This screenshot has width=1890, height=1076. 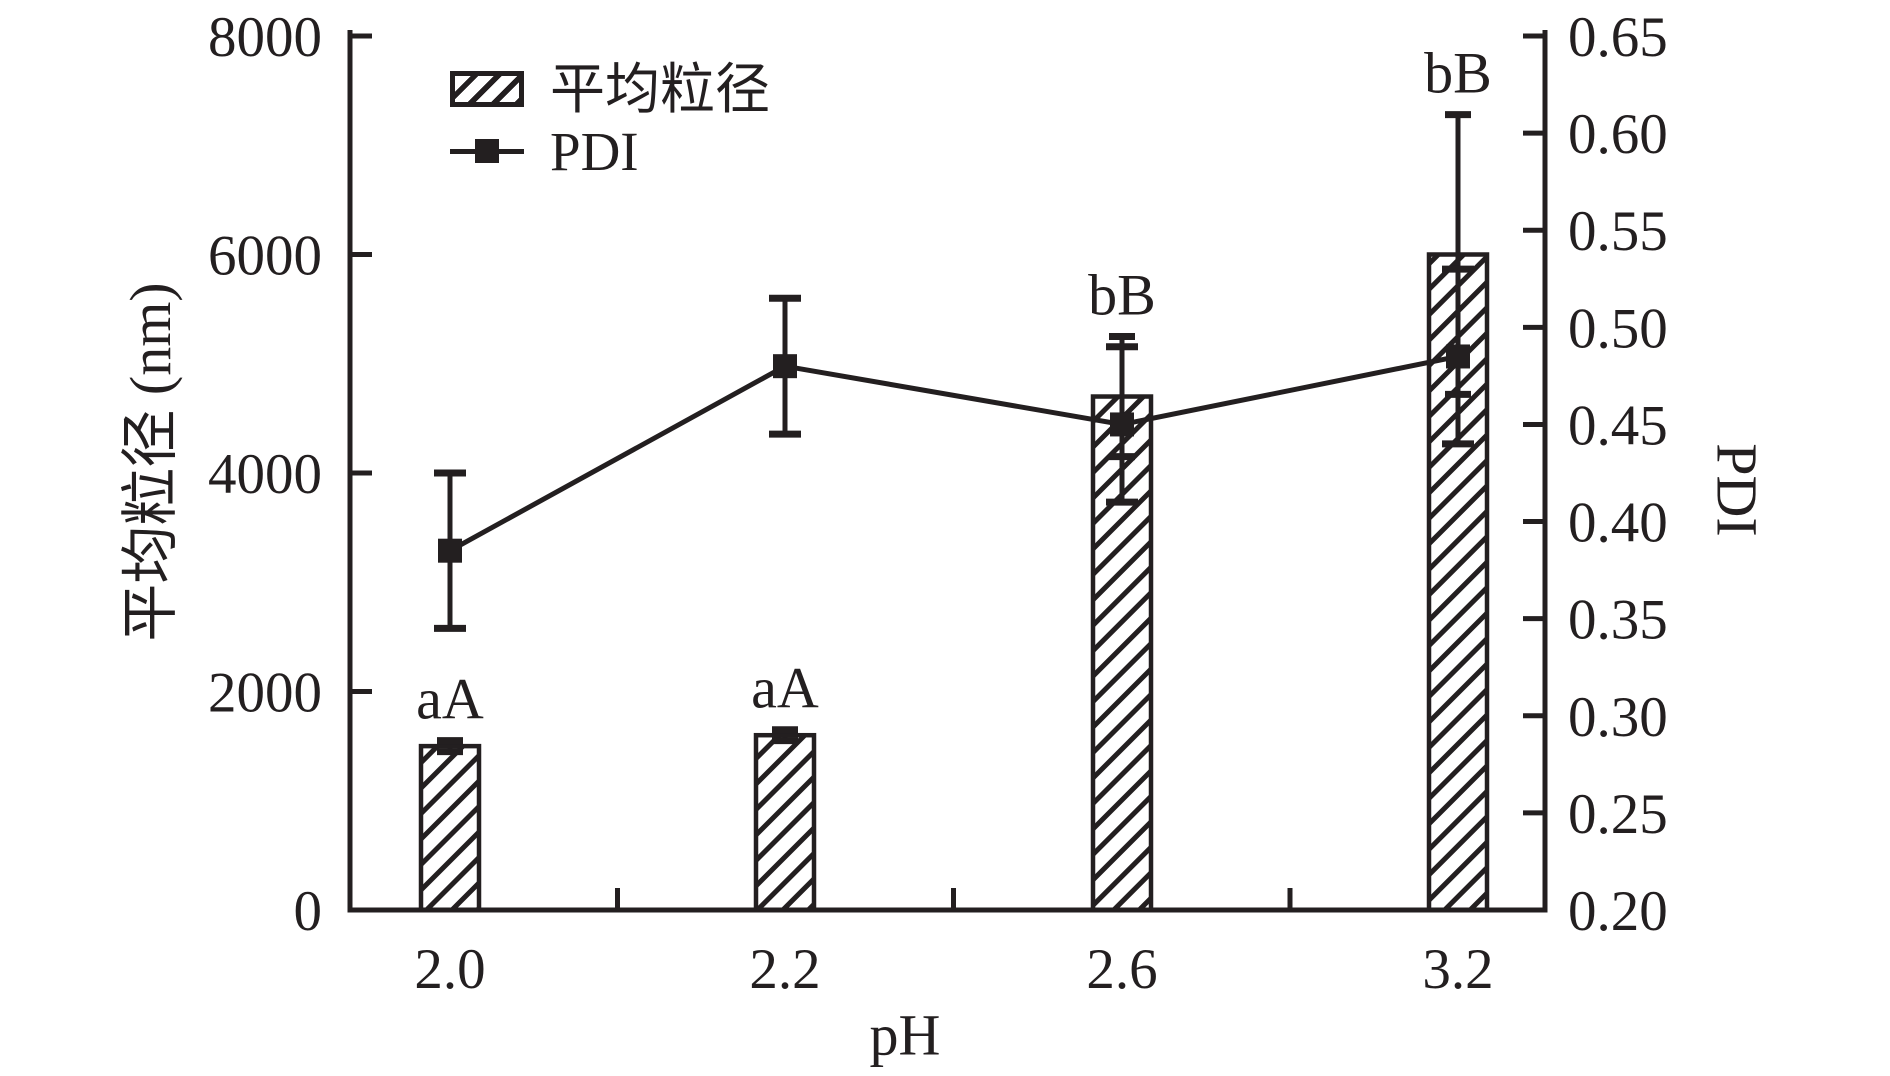 What do you see at coordinates (785, 822) in the screenshot?
I see `bar-2.2` at bounding box center [785, 822].